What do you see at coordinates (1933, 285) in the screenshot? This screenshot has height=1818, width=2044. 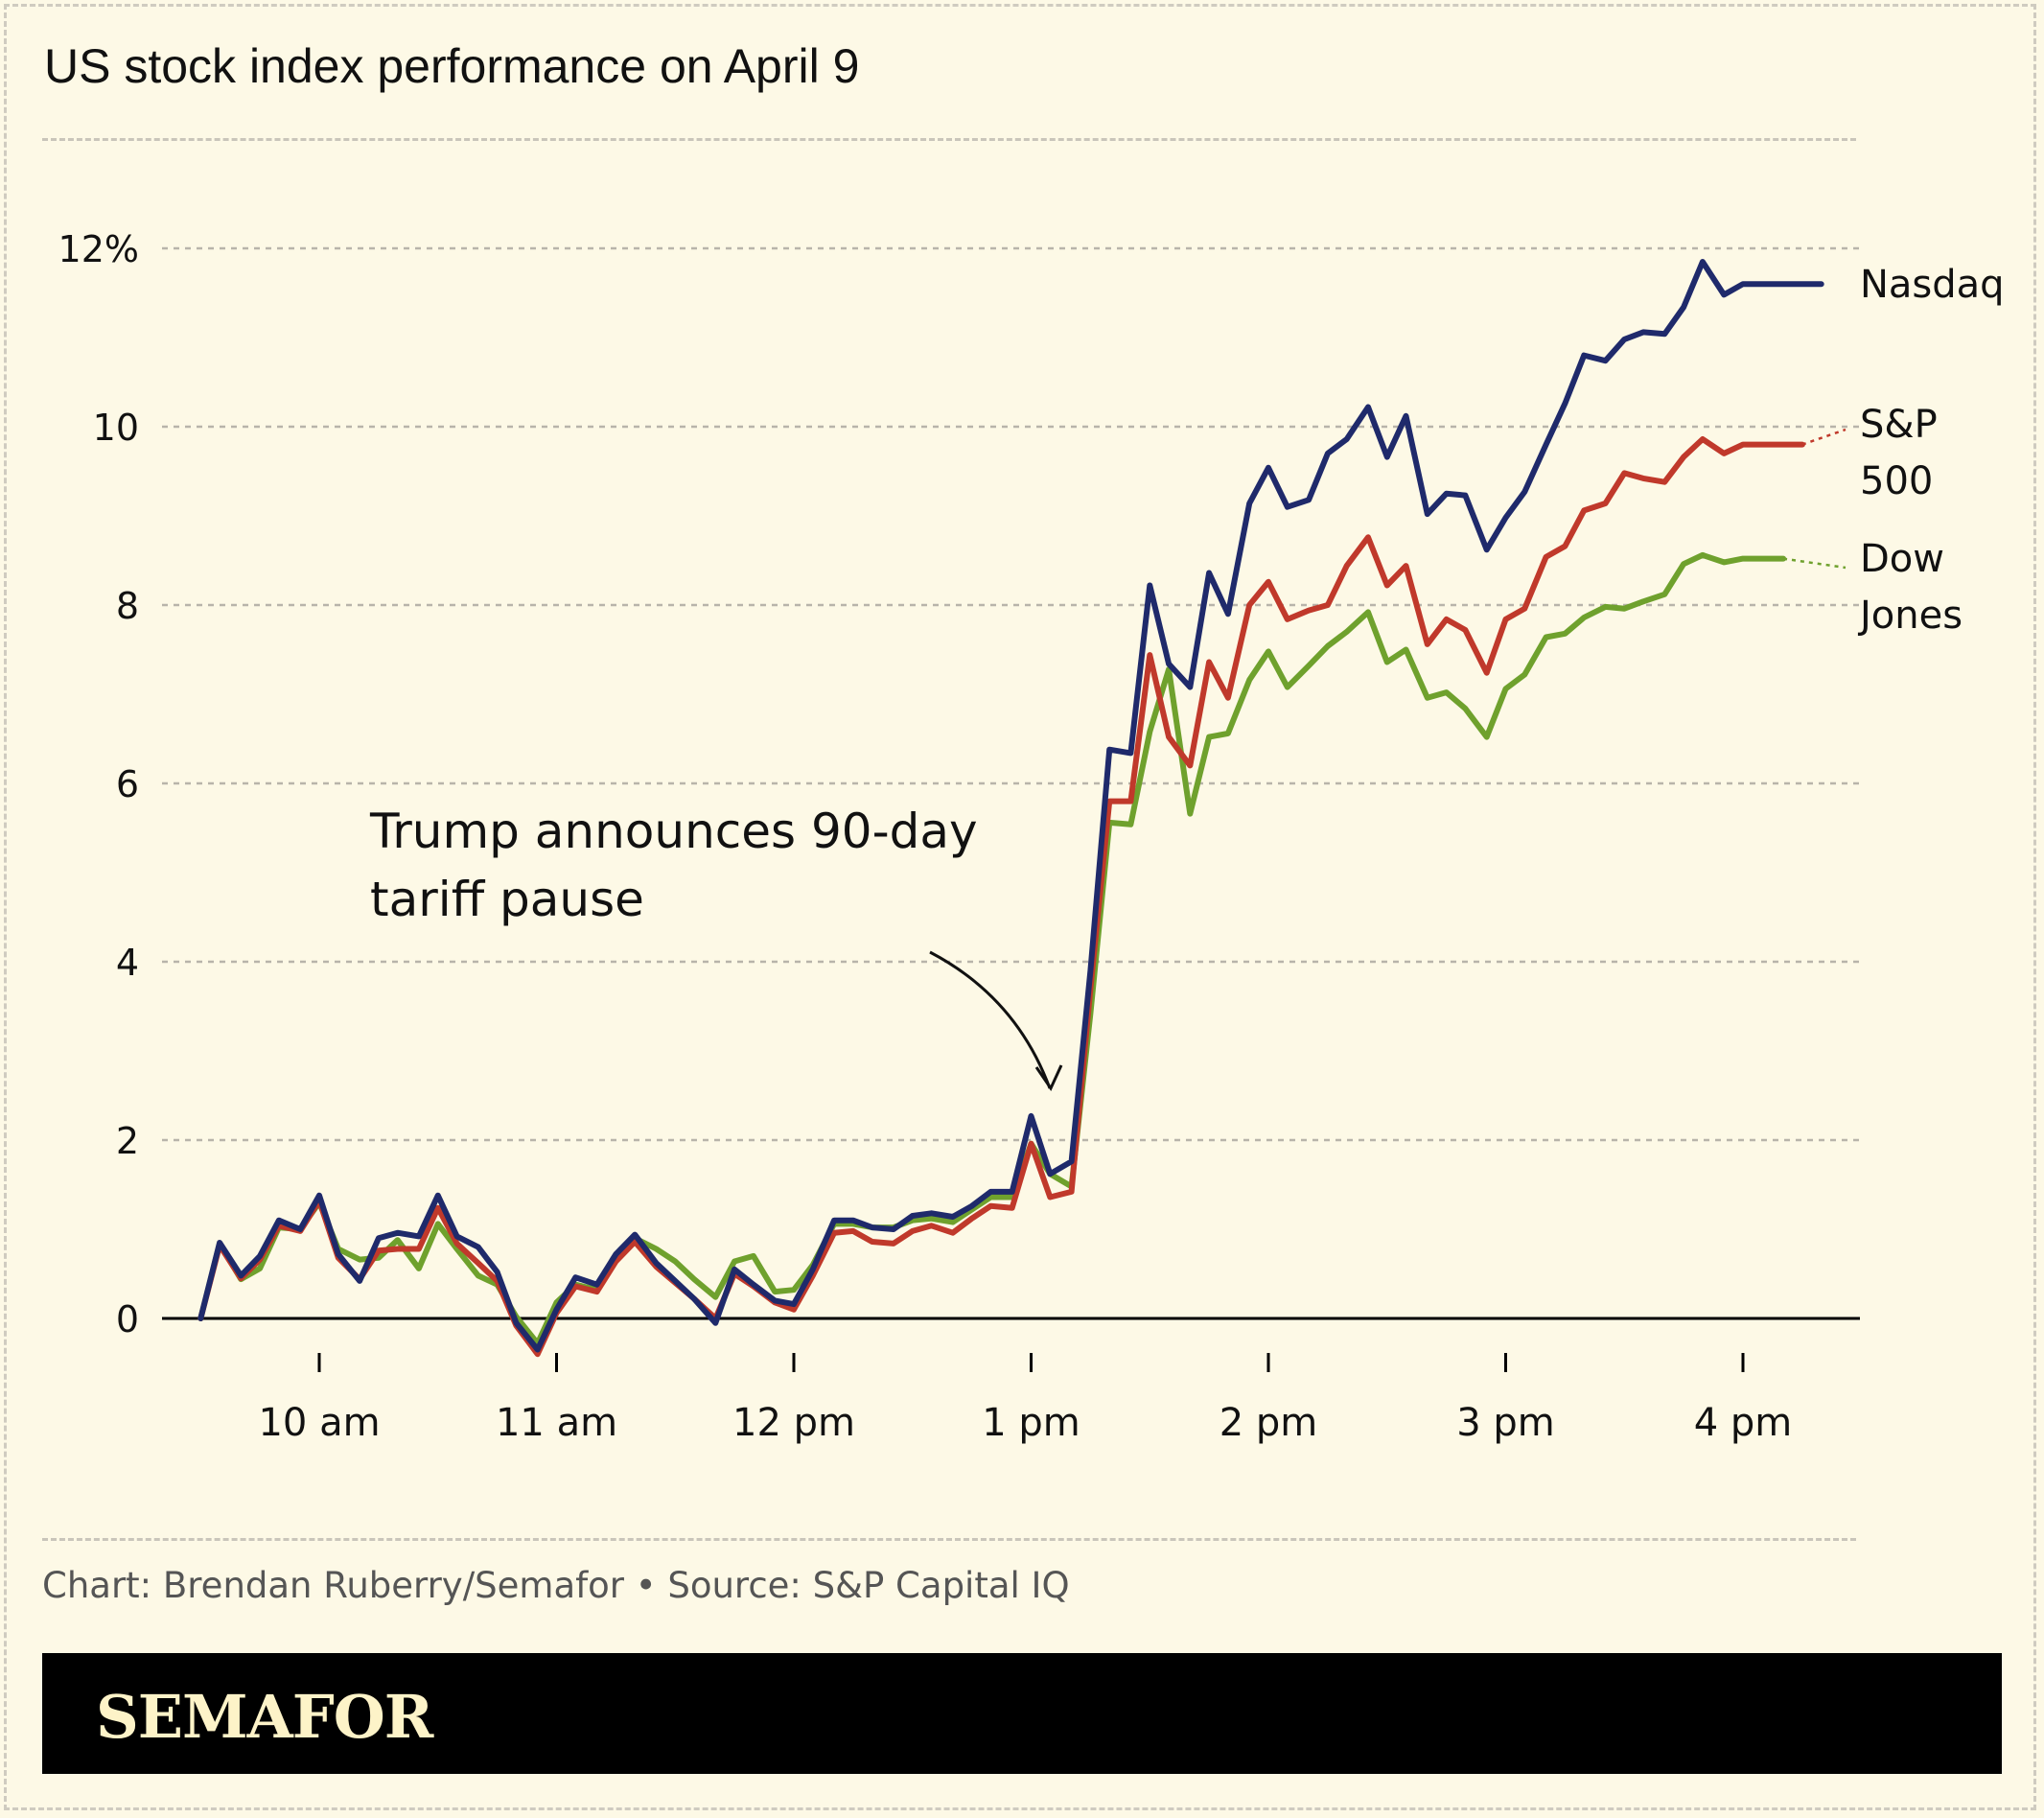 I see `series-label-nasdaq: Nasdaq` at bounding box center [1933, 285].